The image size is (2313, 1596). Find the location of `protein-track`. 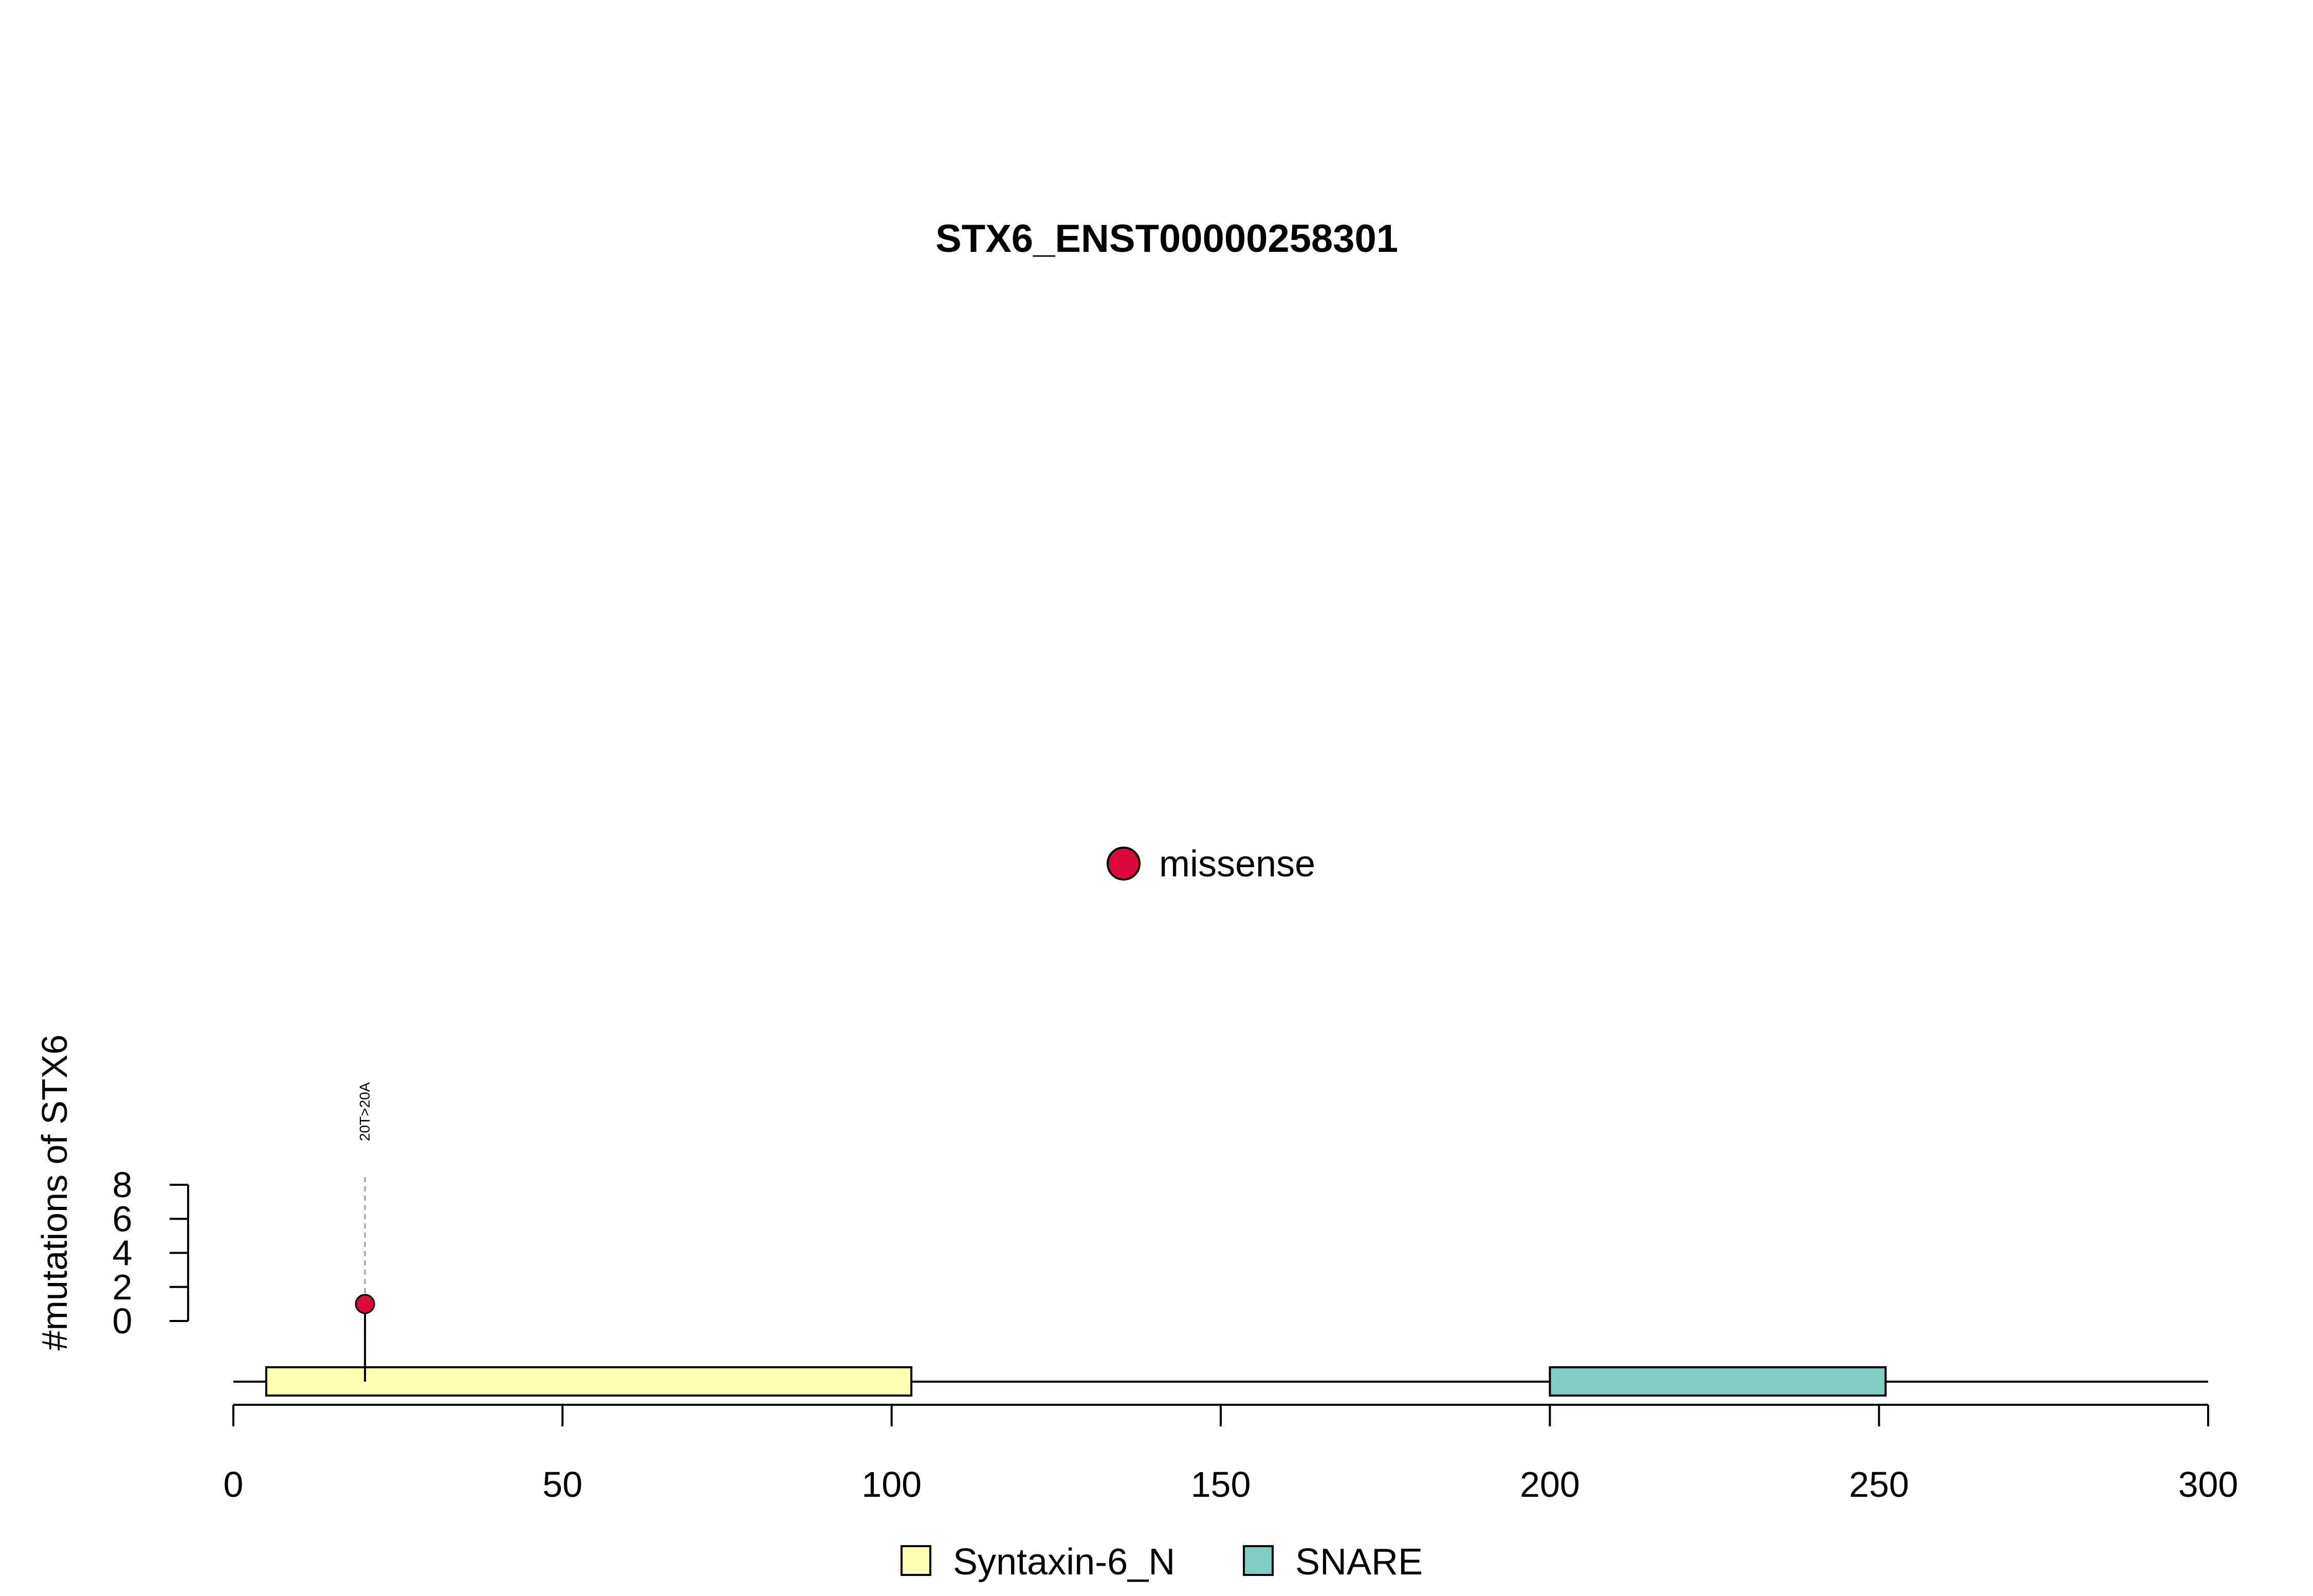

protein-track is located at coordinates (1220, 1381).